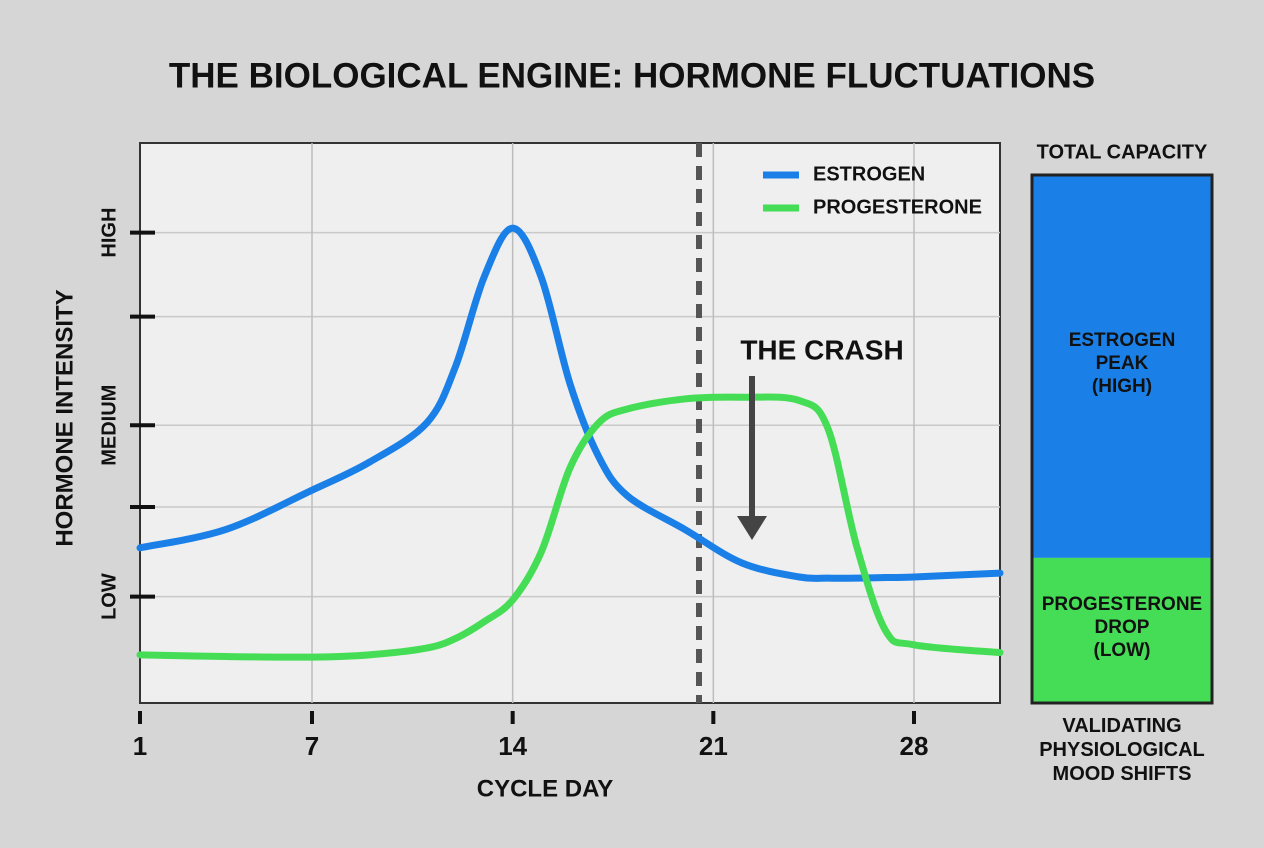 Image resolution: width=1264 pixels, height=848 pixels. I want to click on y-tick-label: HIGH, so click(109, 233).